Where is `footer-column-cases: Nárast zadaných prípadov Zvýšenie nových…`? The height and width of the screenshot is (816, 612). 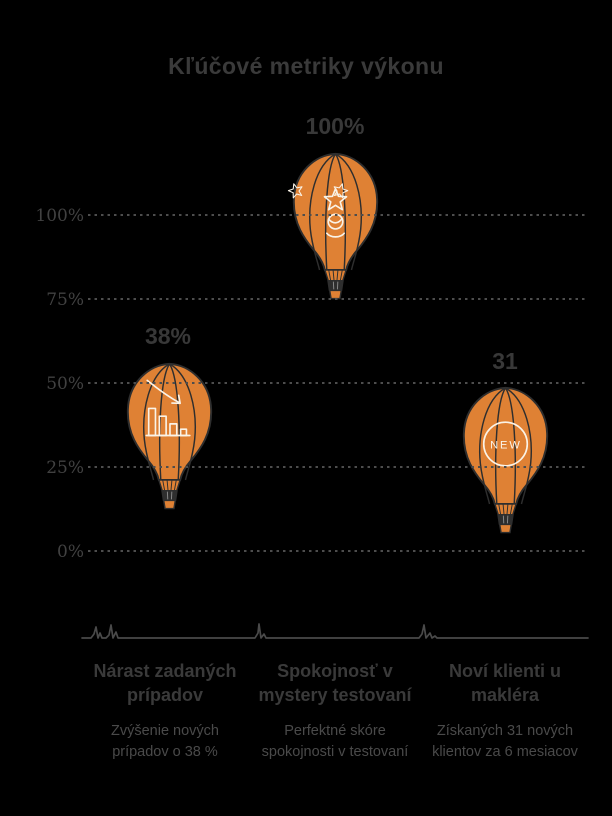 footer-column-cases: Nárast zadaných prípadov Zvýšenie nových… is located at coordinates (165, 711).